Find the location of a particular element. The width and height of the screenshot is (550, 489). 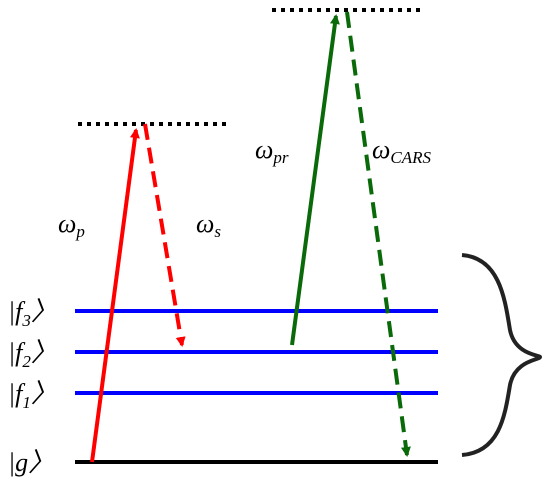

beam-subscript: s is located at coordinates (217, 231).